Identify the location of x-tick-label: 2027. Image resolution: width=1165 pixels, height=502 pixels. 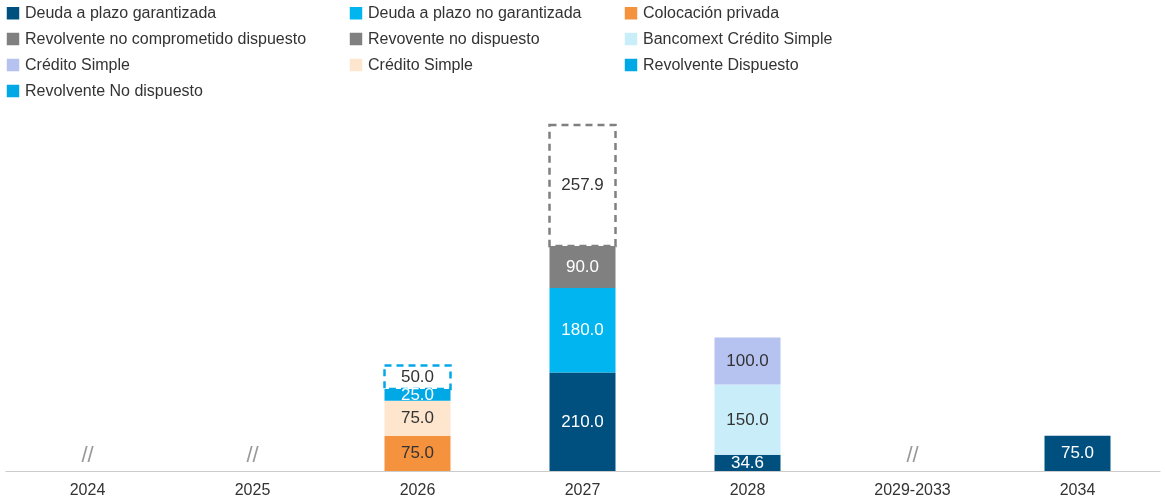
(582, 489).